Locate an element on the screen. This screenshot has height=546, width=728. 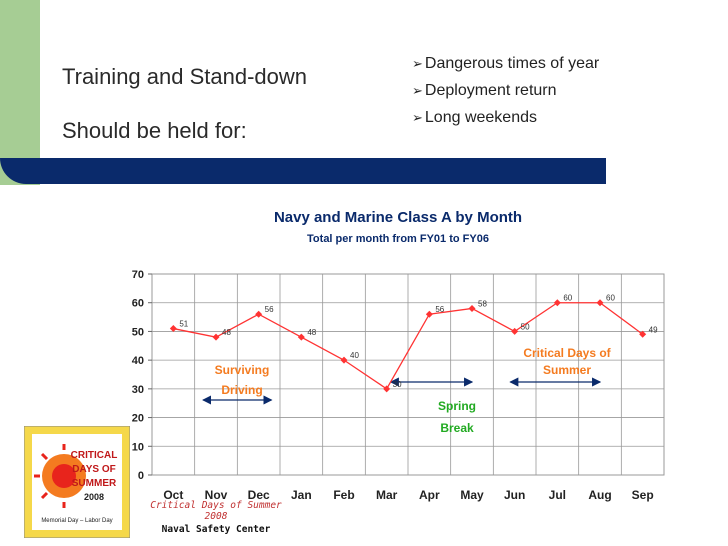
bullet-item: ➢ Long weekends is located at coordinates (505, 122).